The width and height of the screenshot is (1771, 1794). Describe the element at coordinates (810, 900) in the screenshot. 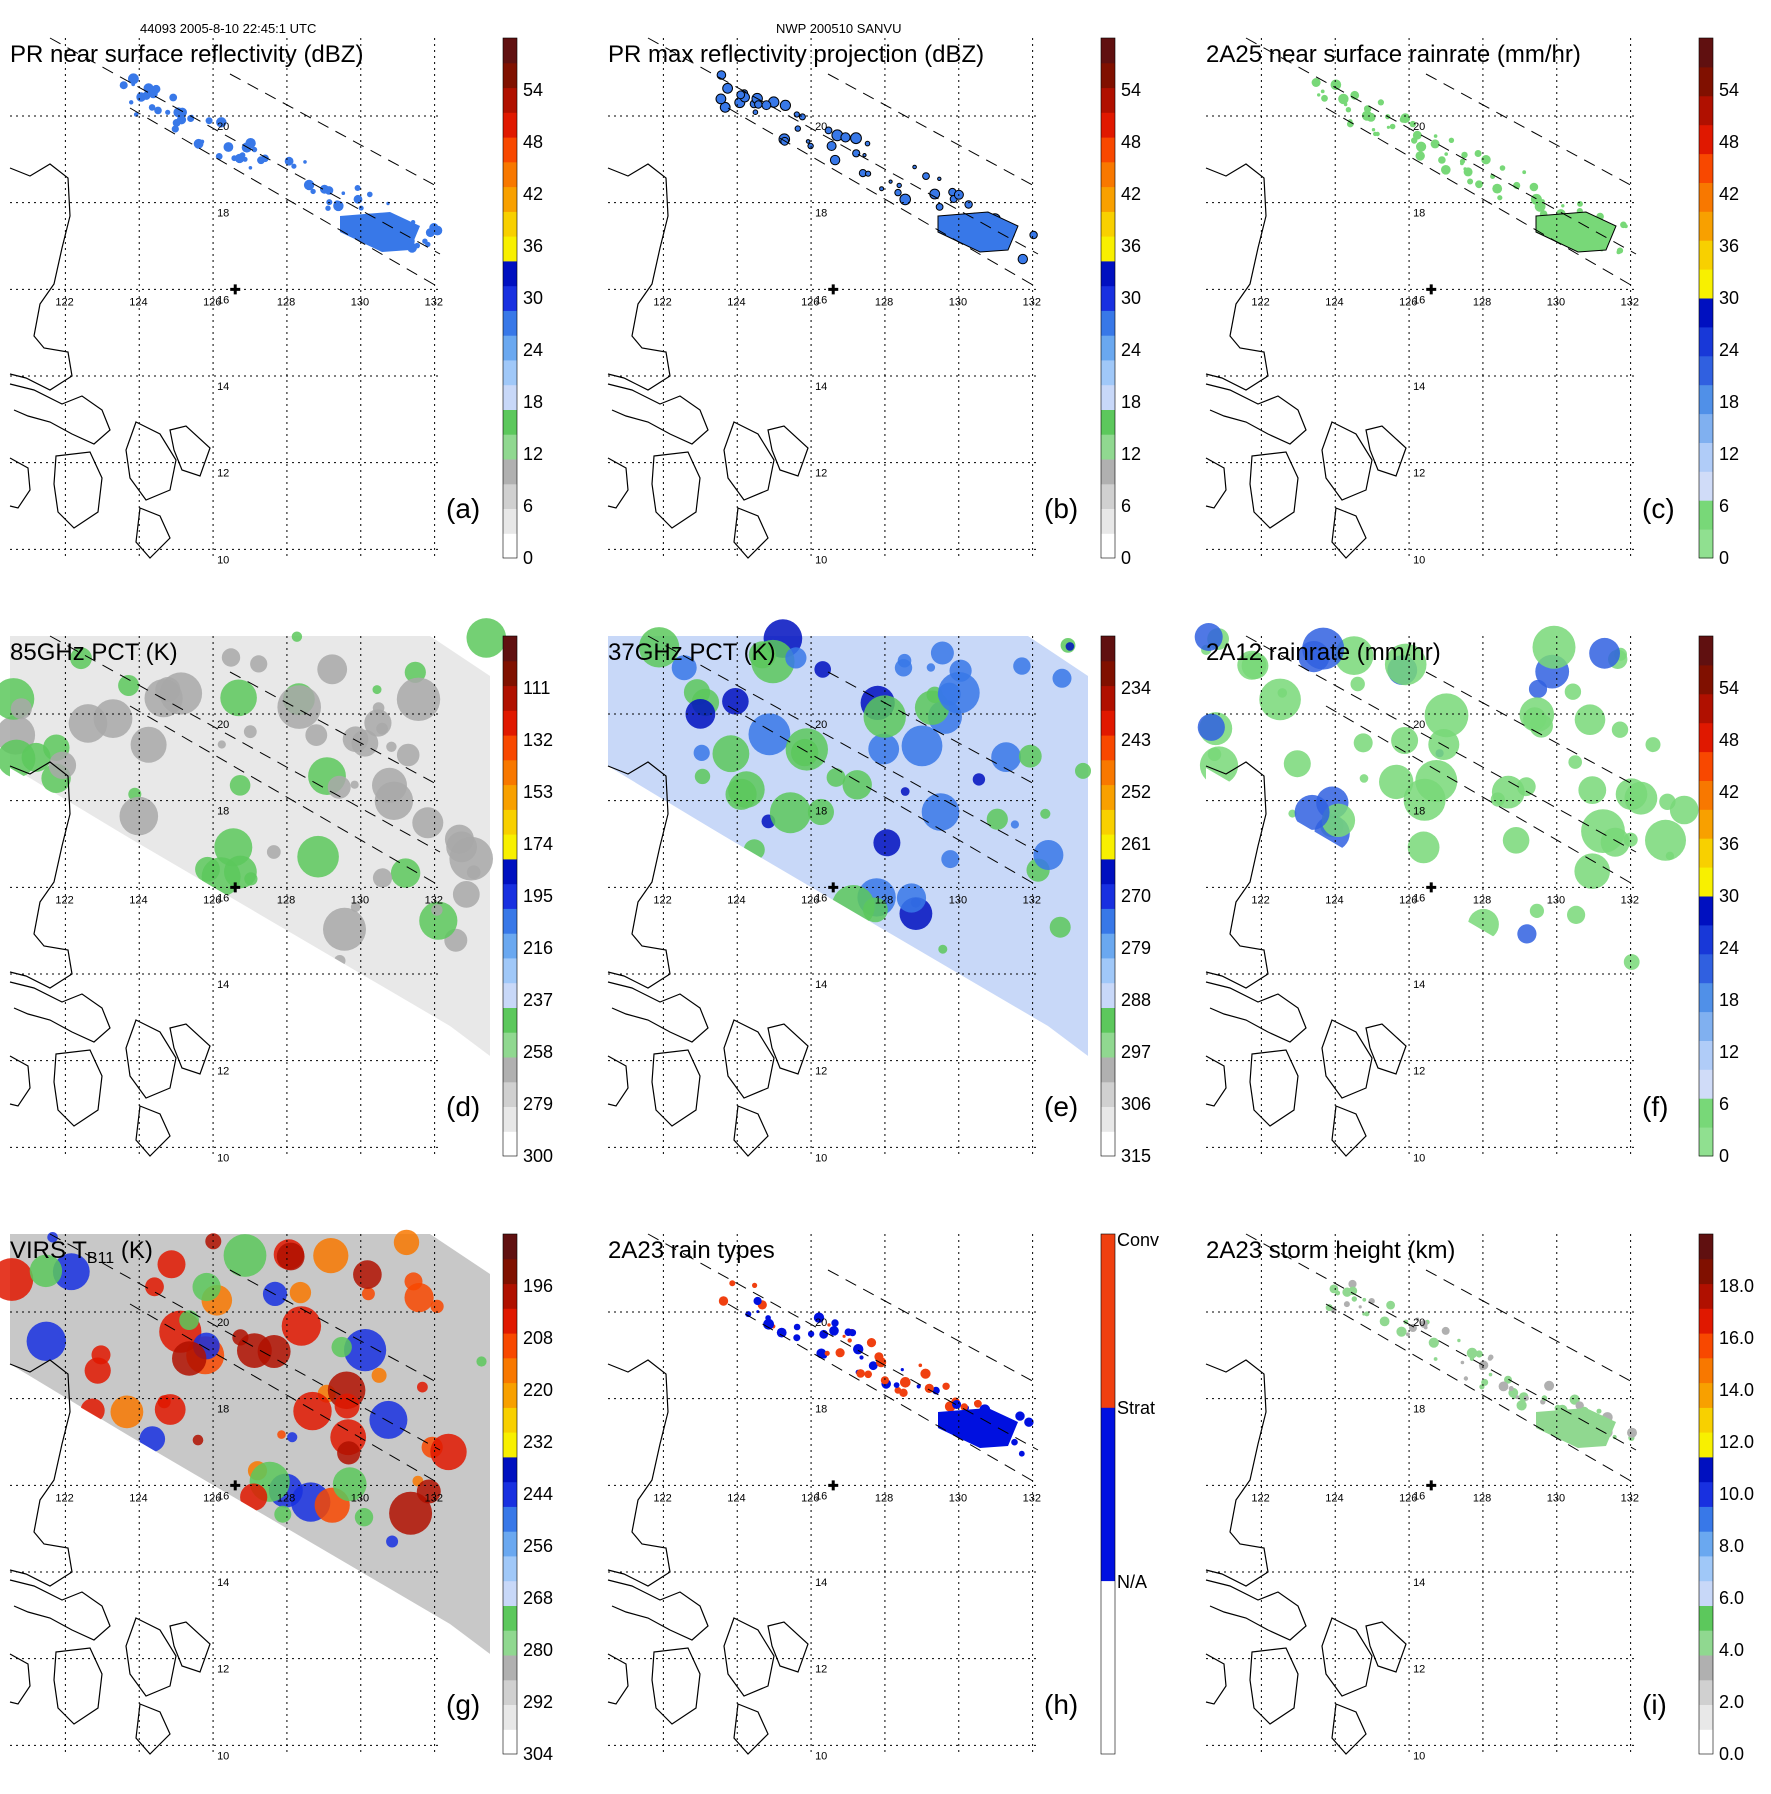

I see `lon-tick-label: 126` at that location.